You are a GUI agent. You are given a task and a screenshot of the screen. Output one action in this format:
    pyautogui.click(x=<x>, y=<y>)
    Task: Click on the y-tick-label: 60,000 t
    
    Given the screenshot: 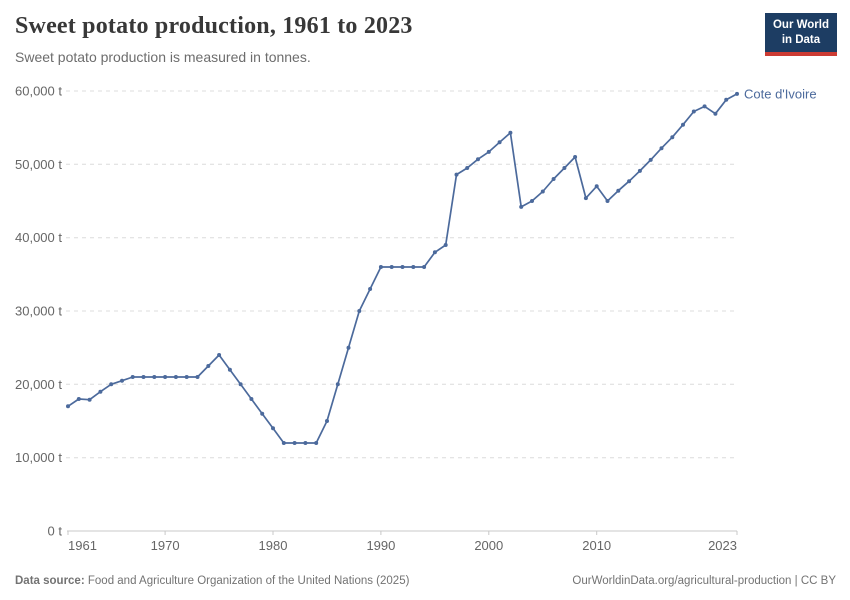 What is the action you would take?
    pyautogui.click(x=38, y=91)
    